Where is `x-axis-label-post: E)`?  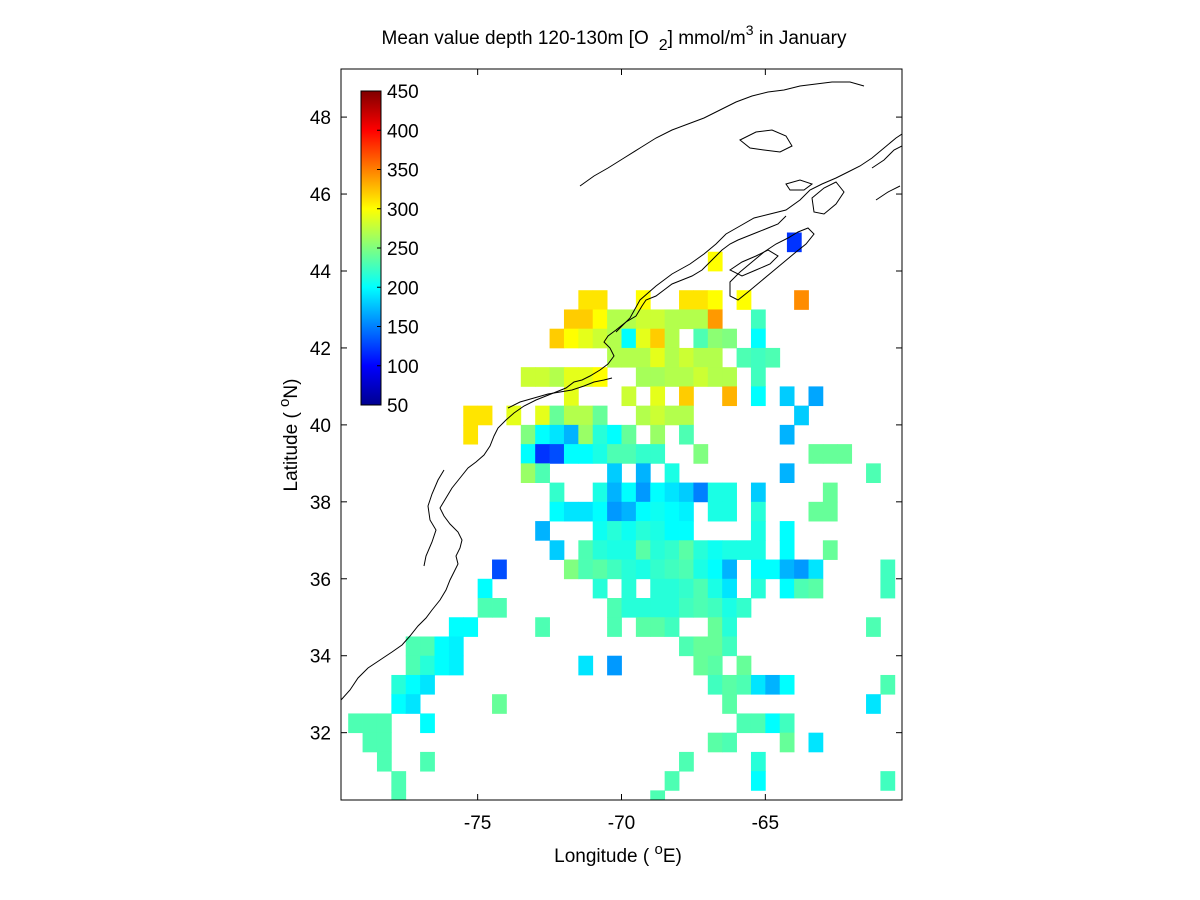 x-axis-label-post: E) is located at coordinates (672, 856).